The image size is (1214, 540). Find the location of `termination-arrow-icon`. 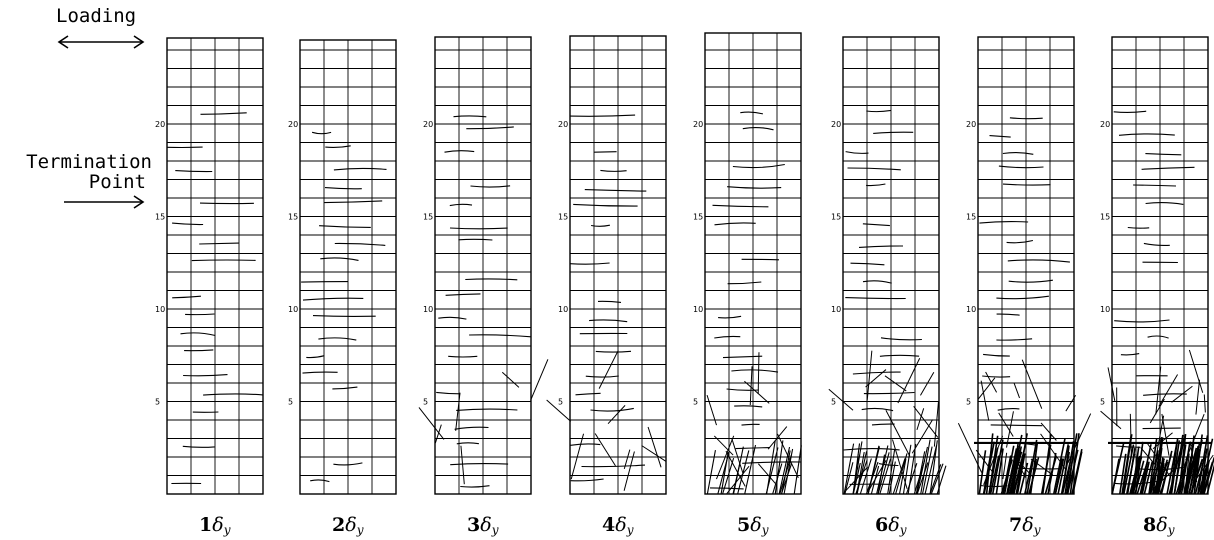

termination-arrow-icon is located at coordinates (104, 202).